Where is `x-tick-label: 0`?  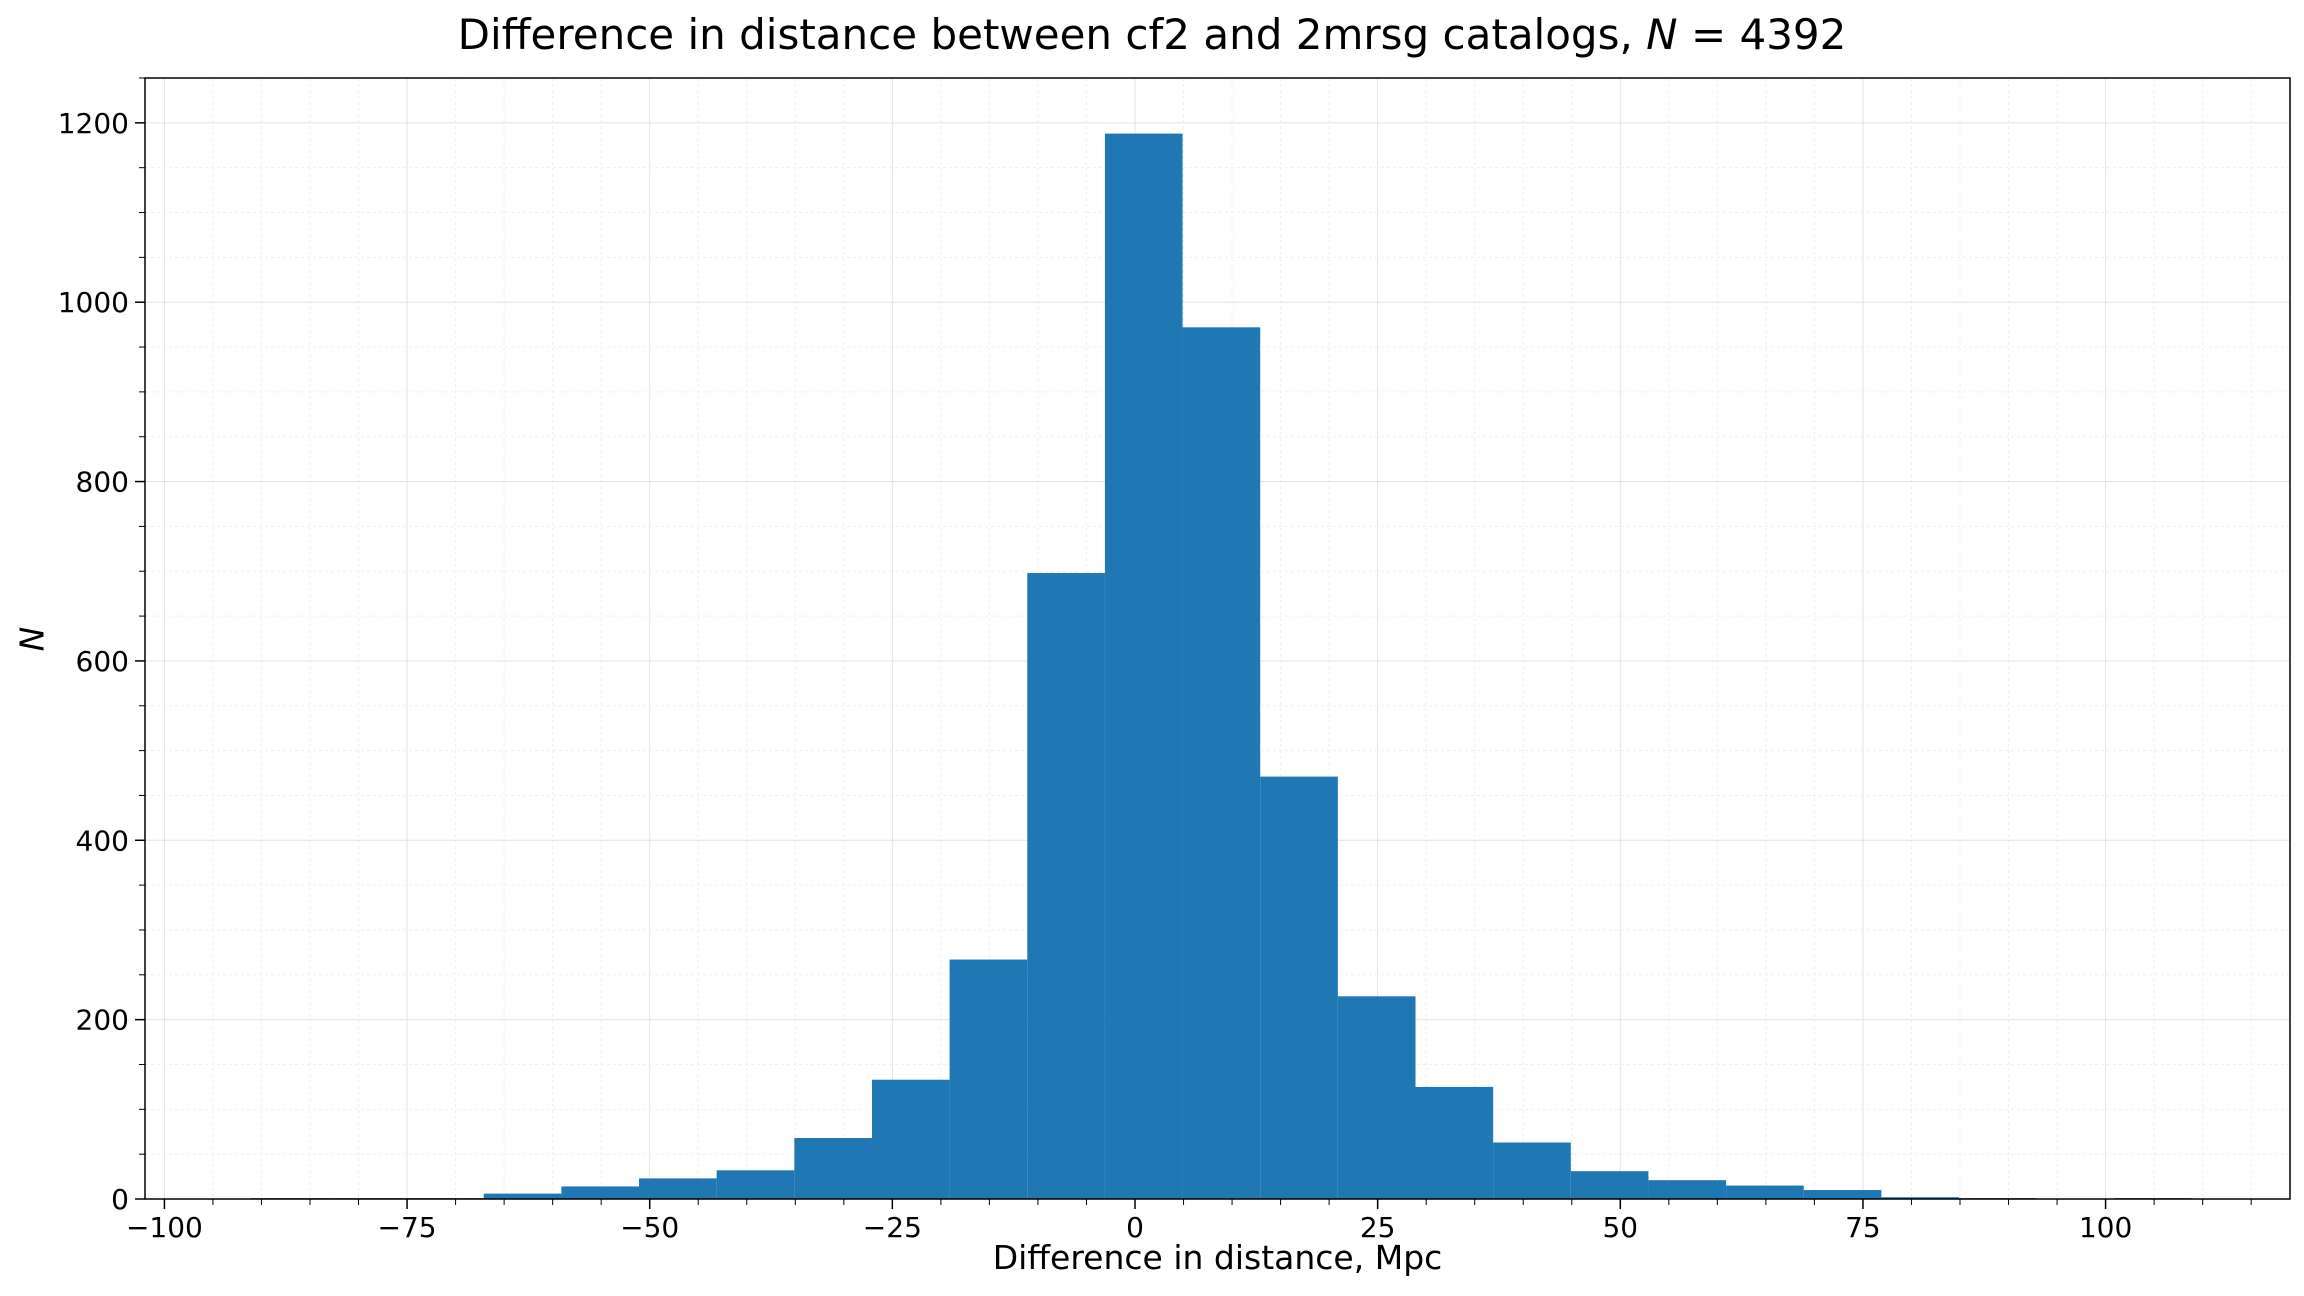 x-tick-label: 0 is located at coordinates (1135, 1227).